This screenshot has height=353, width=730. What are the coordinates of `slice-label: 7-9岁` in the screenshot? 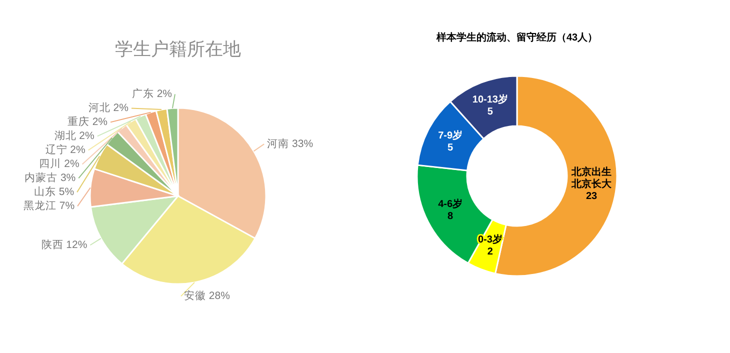 It's located at (450, 135).